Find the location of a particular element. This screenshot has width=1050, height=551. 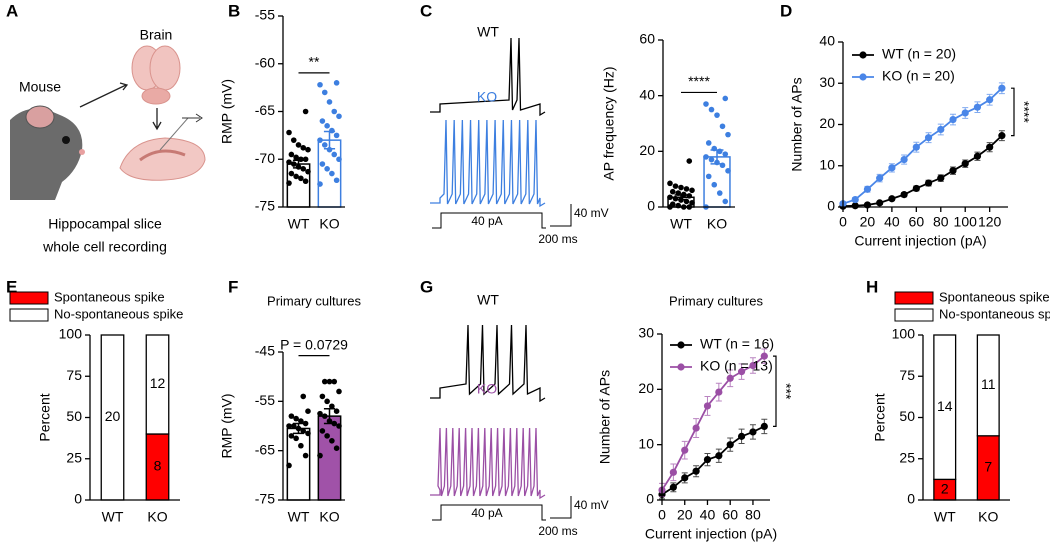

significance-label: *** is located at coordinates (786, 391).